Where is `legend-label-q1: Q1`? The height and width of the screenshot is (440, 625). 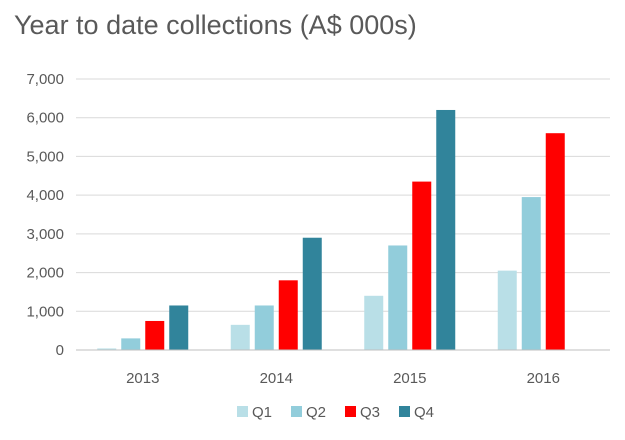
legend-label-q1: Q1 is located at coordinates (262, 412).